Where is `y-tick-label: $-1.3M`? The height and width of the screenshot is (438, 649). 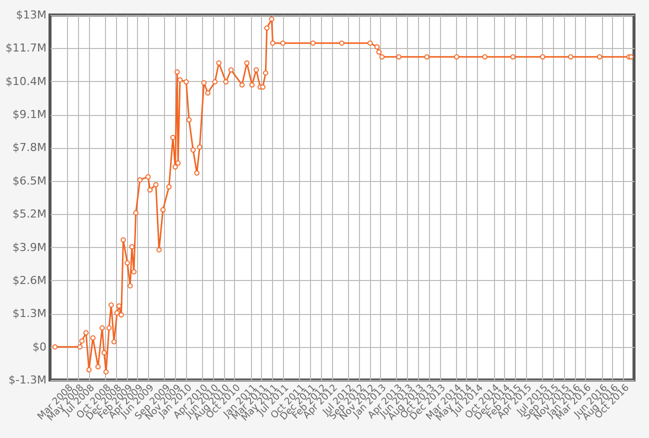 y-tick-label: $-1.3M is located at coordinates (27, 380).